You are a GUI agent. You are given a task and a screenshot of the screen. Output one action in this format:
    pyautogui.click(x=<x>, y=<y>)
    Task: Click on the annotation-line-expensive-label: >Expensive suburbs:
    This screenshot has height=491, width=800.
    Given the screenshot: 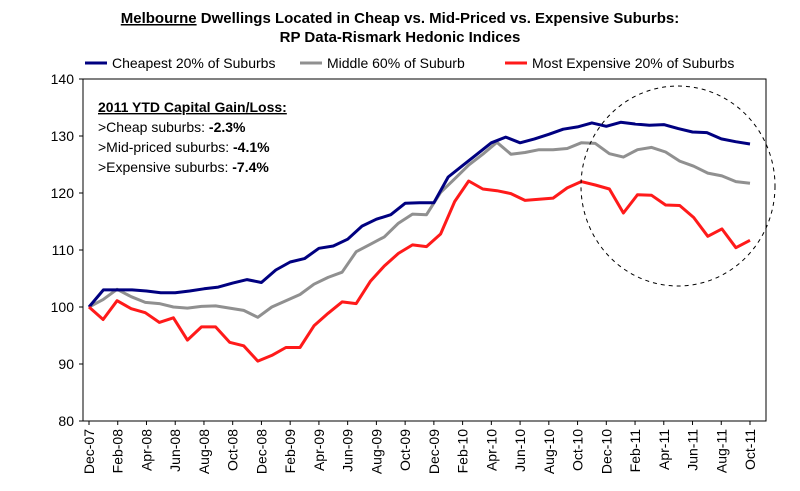 What is the action you would take?
    pyautogui.click(x=165, y=167)
    